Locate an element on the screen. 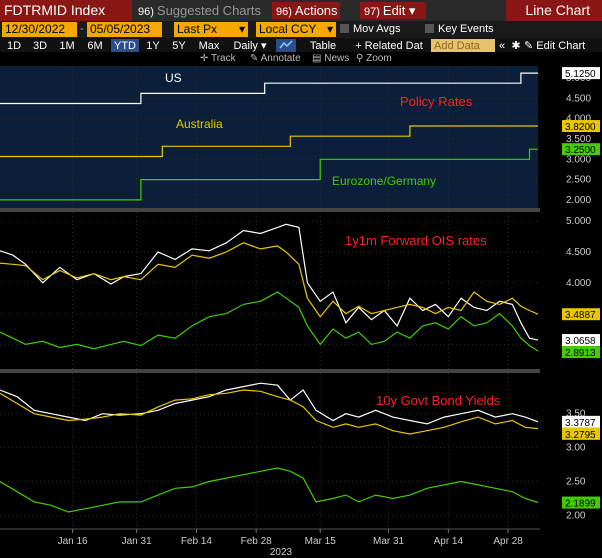 The image size is (602, 558). suggested-charts-label: Suggested Charts is located at coordinates (208, 10).